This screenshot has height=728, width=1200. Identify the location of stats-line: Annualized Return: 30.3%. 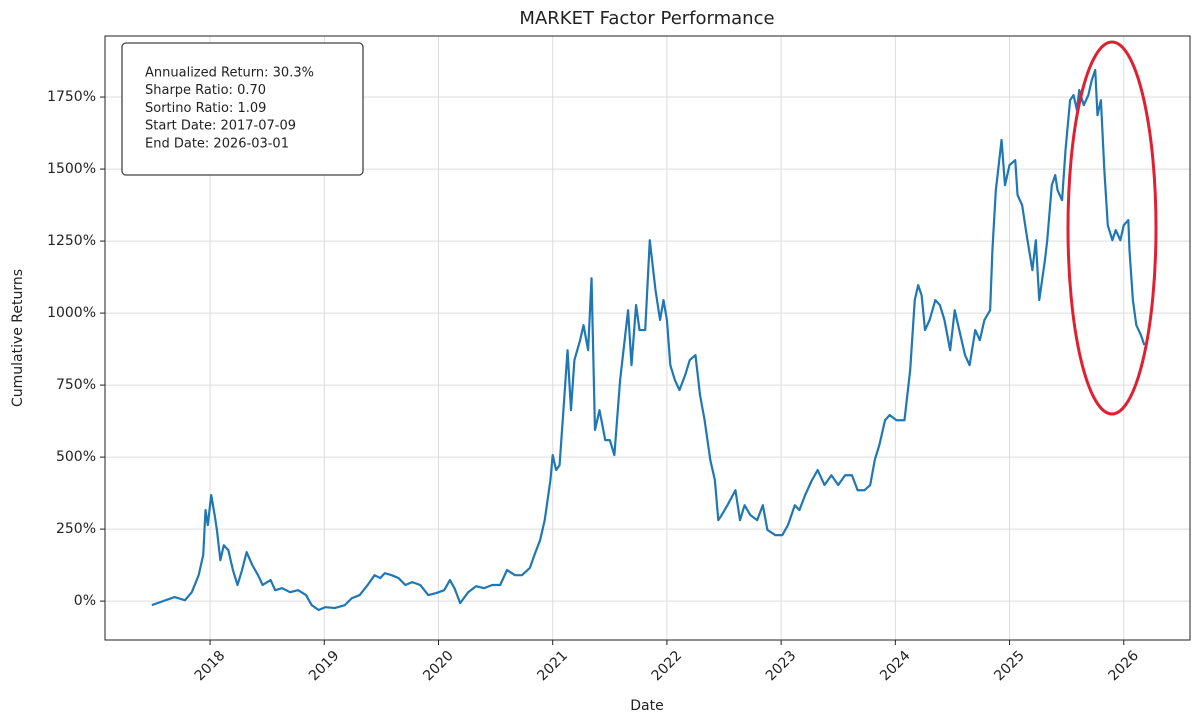
(229, 73).